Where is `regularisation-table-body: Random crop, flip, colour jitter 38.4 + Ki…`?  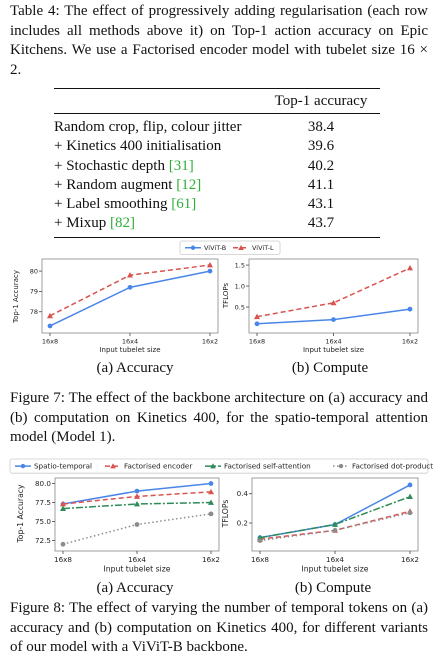
regularisation-table-body: Random crop, flip, colour jitter 38.4 + Ki… is located at coordinates (217, 176).